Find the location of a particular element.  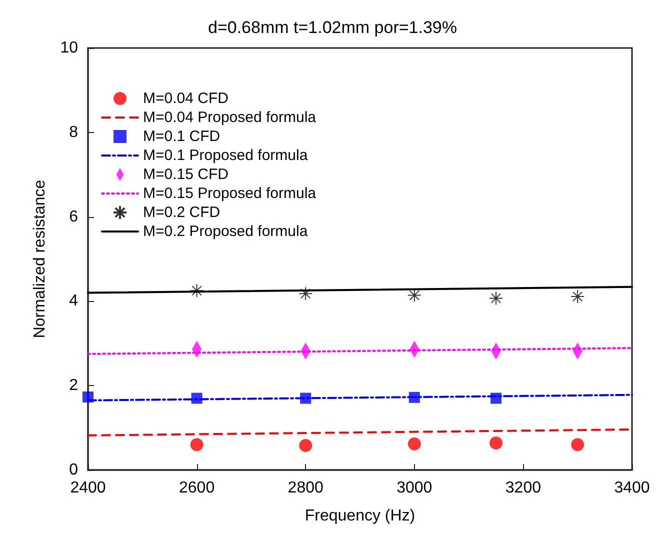

legend-label: M=0.1 CFD is located at coordinates (181, 136).